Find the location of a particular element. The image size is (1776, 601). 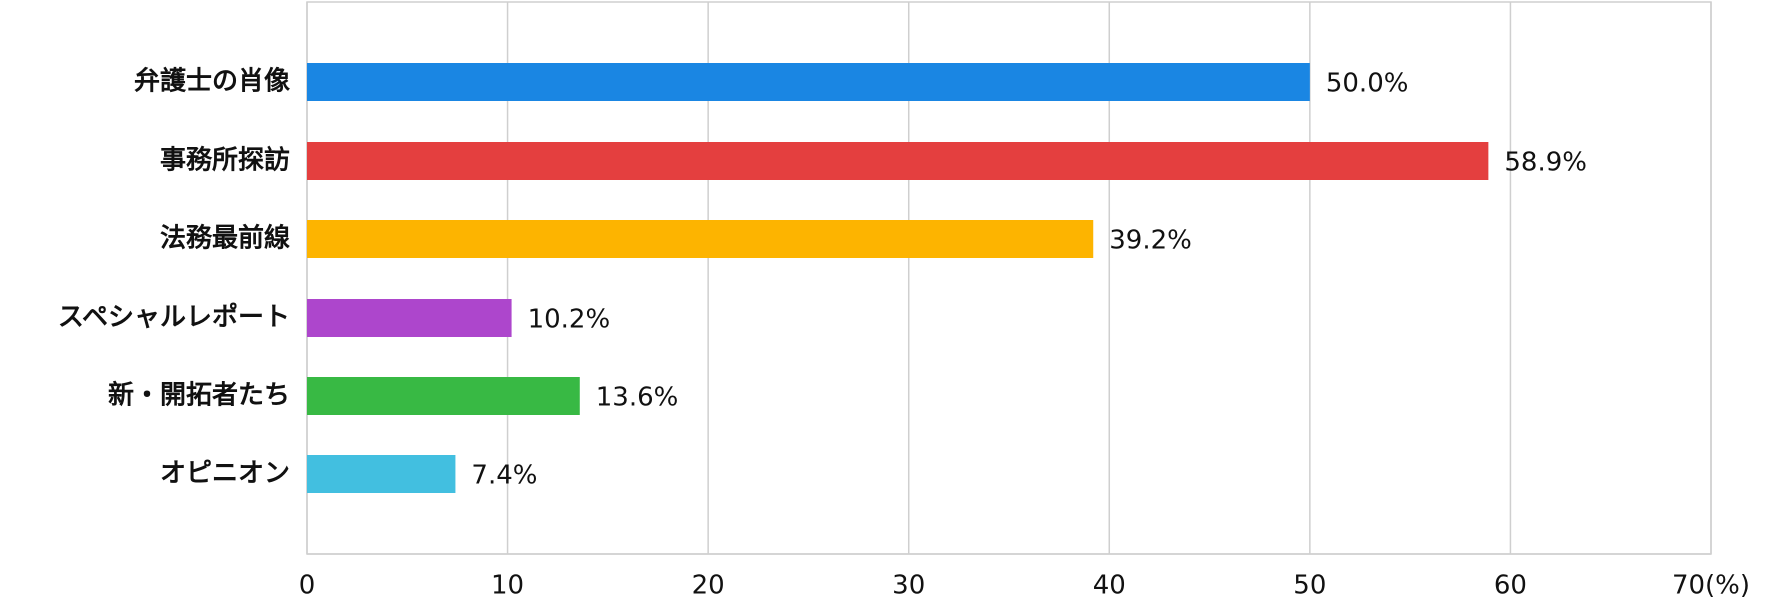

x-tick-label: 60 is located at coordinates (1510, 586).